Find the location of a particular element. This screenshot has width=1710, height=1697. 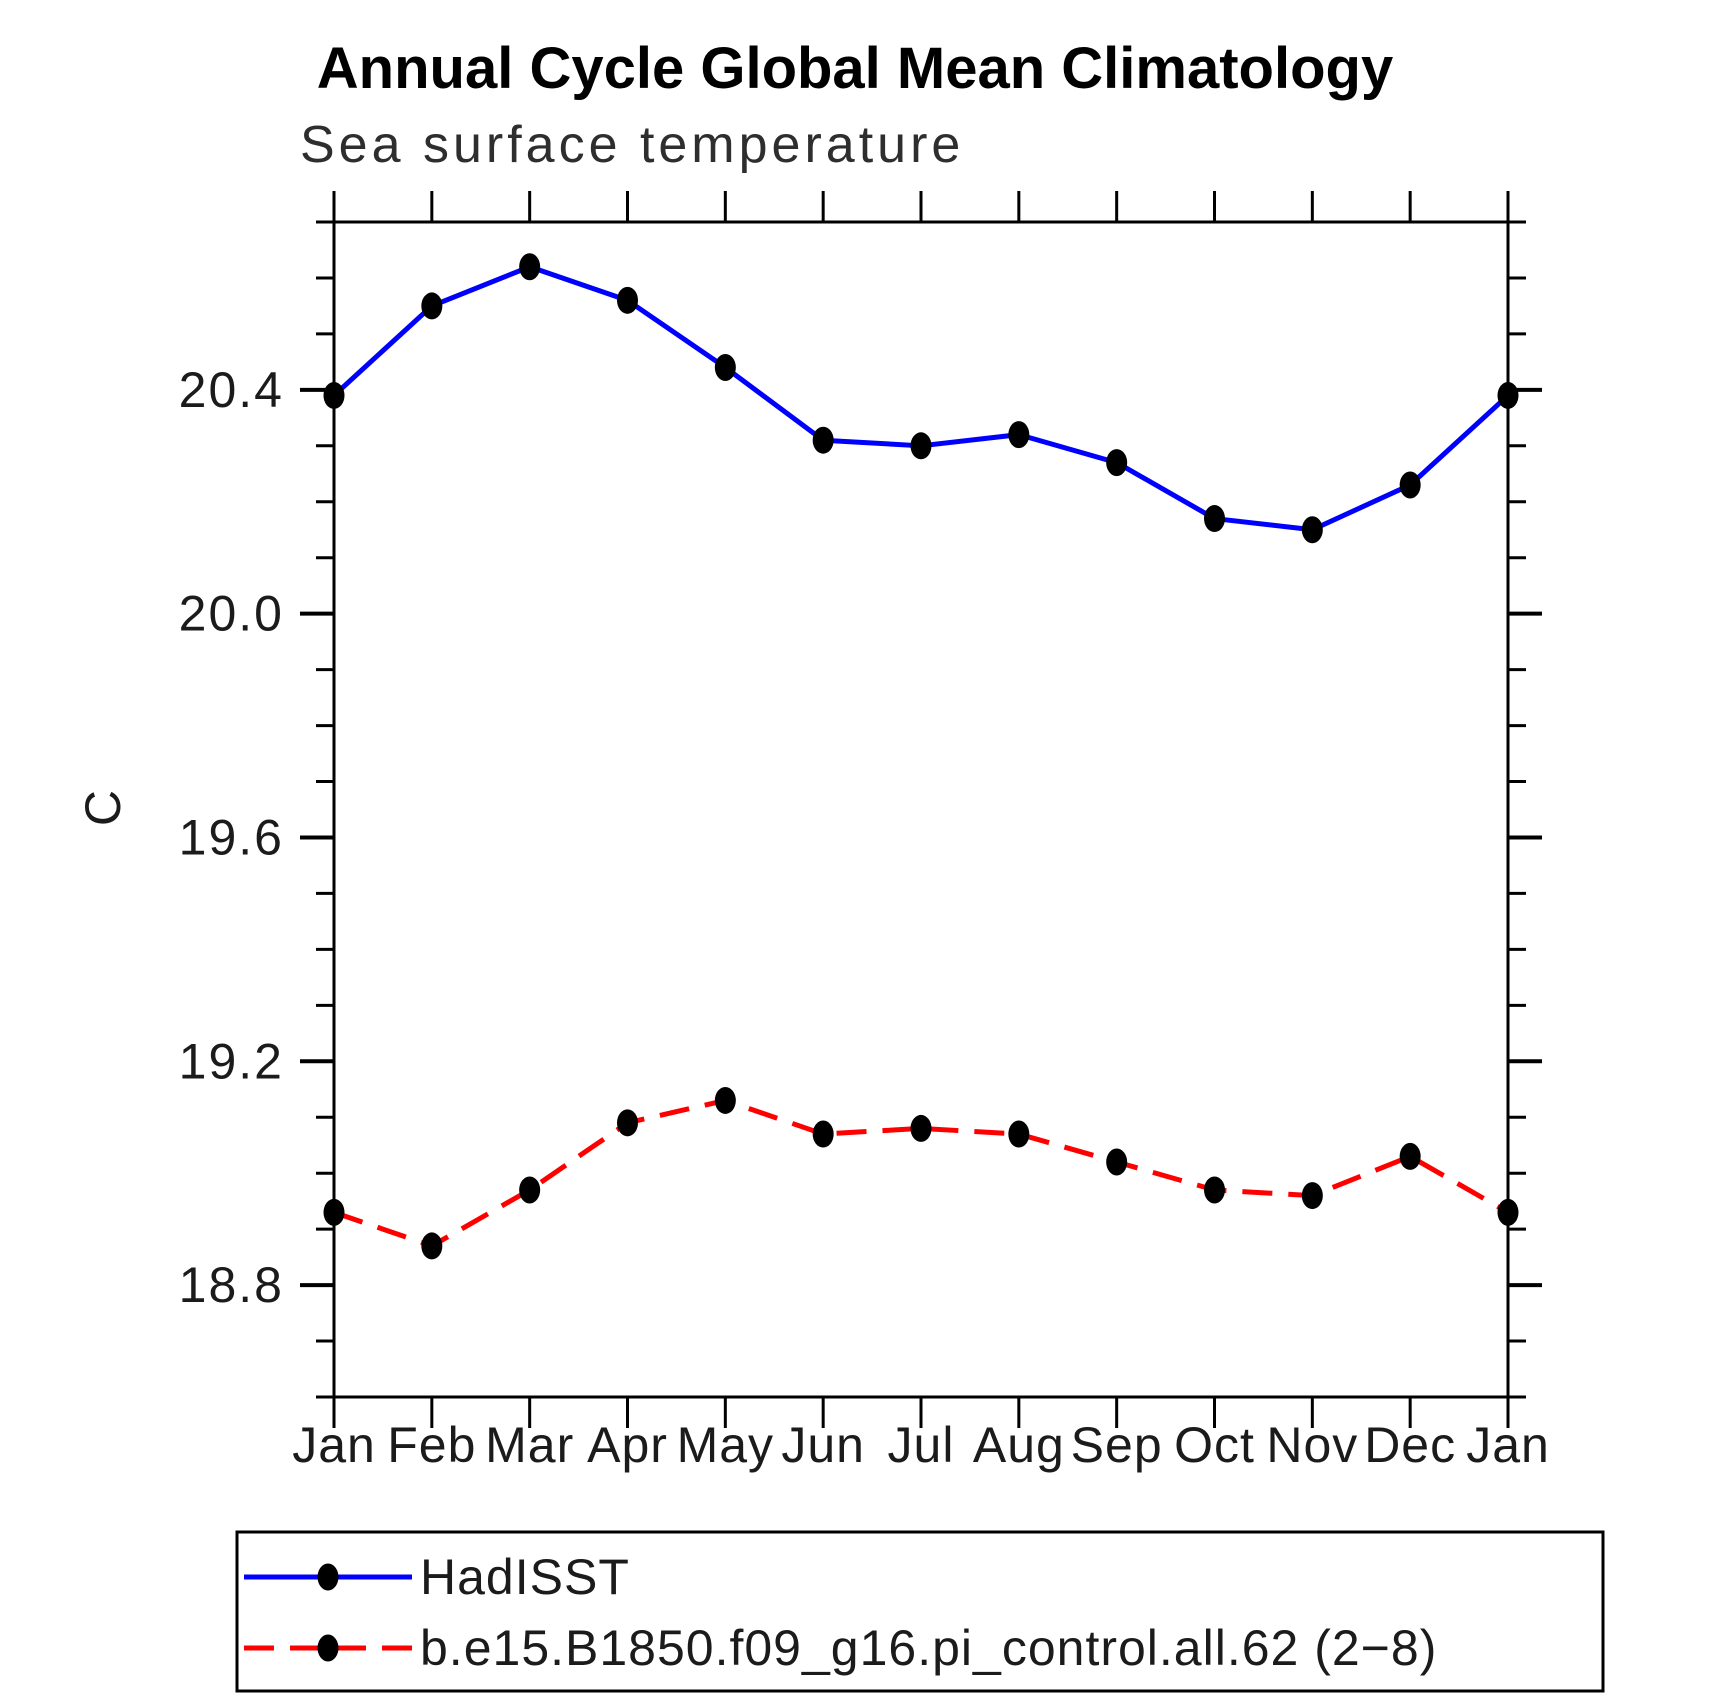

x-tick-label: Jul is located at coordinates (921, 1445).